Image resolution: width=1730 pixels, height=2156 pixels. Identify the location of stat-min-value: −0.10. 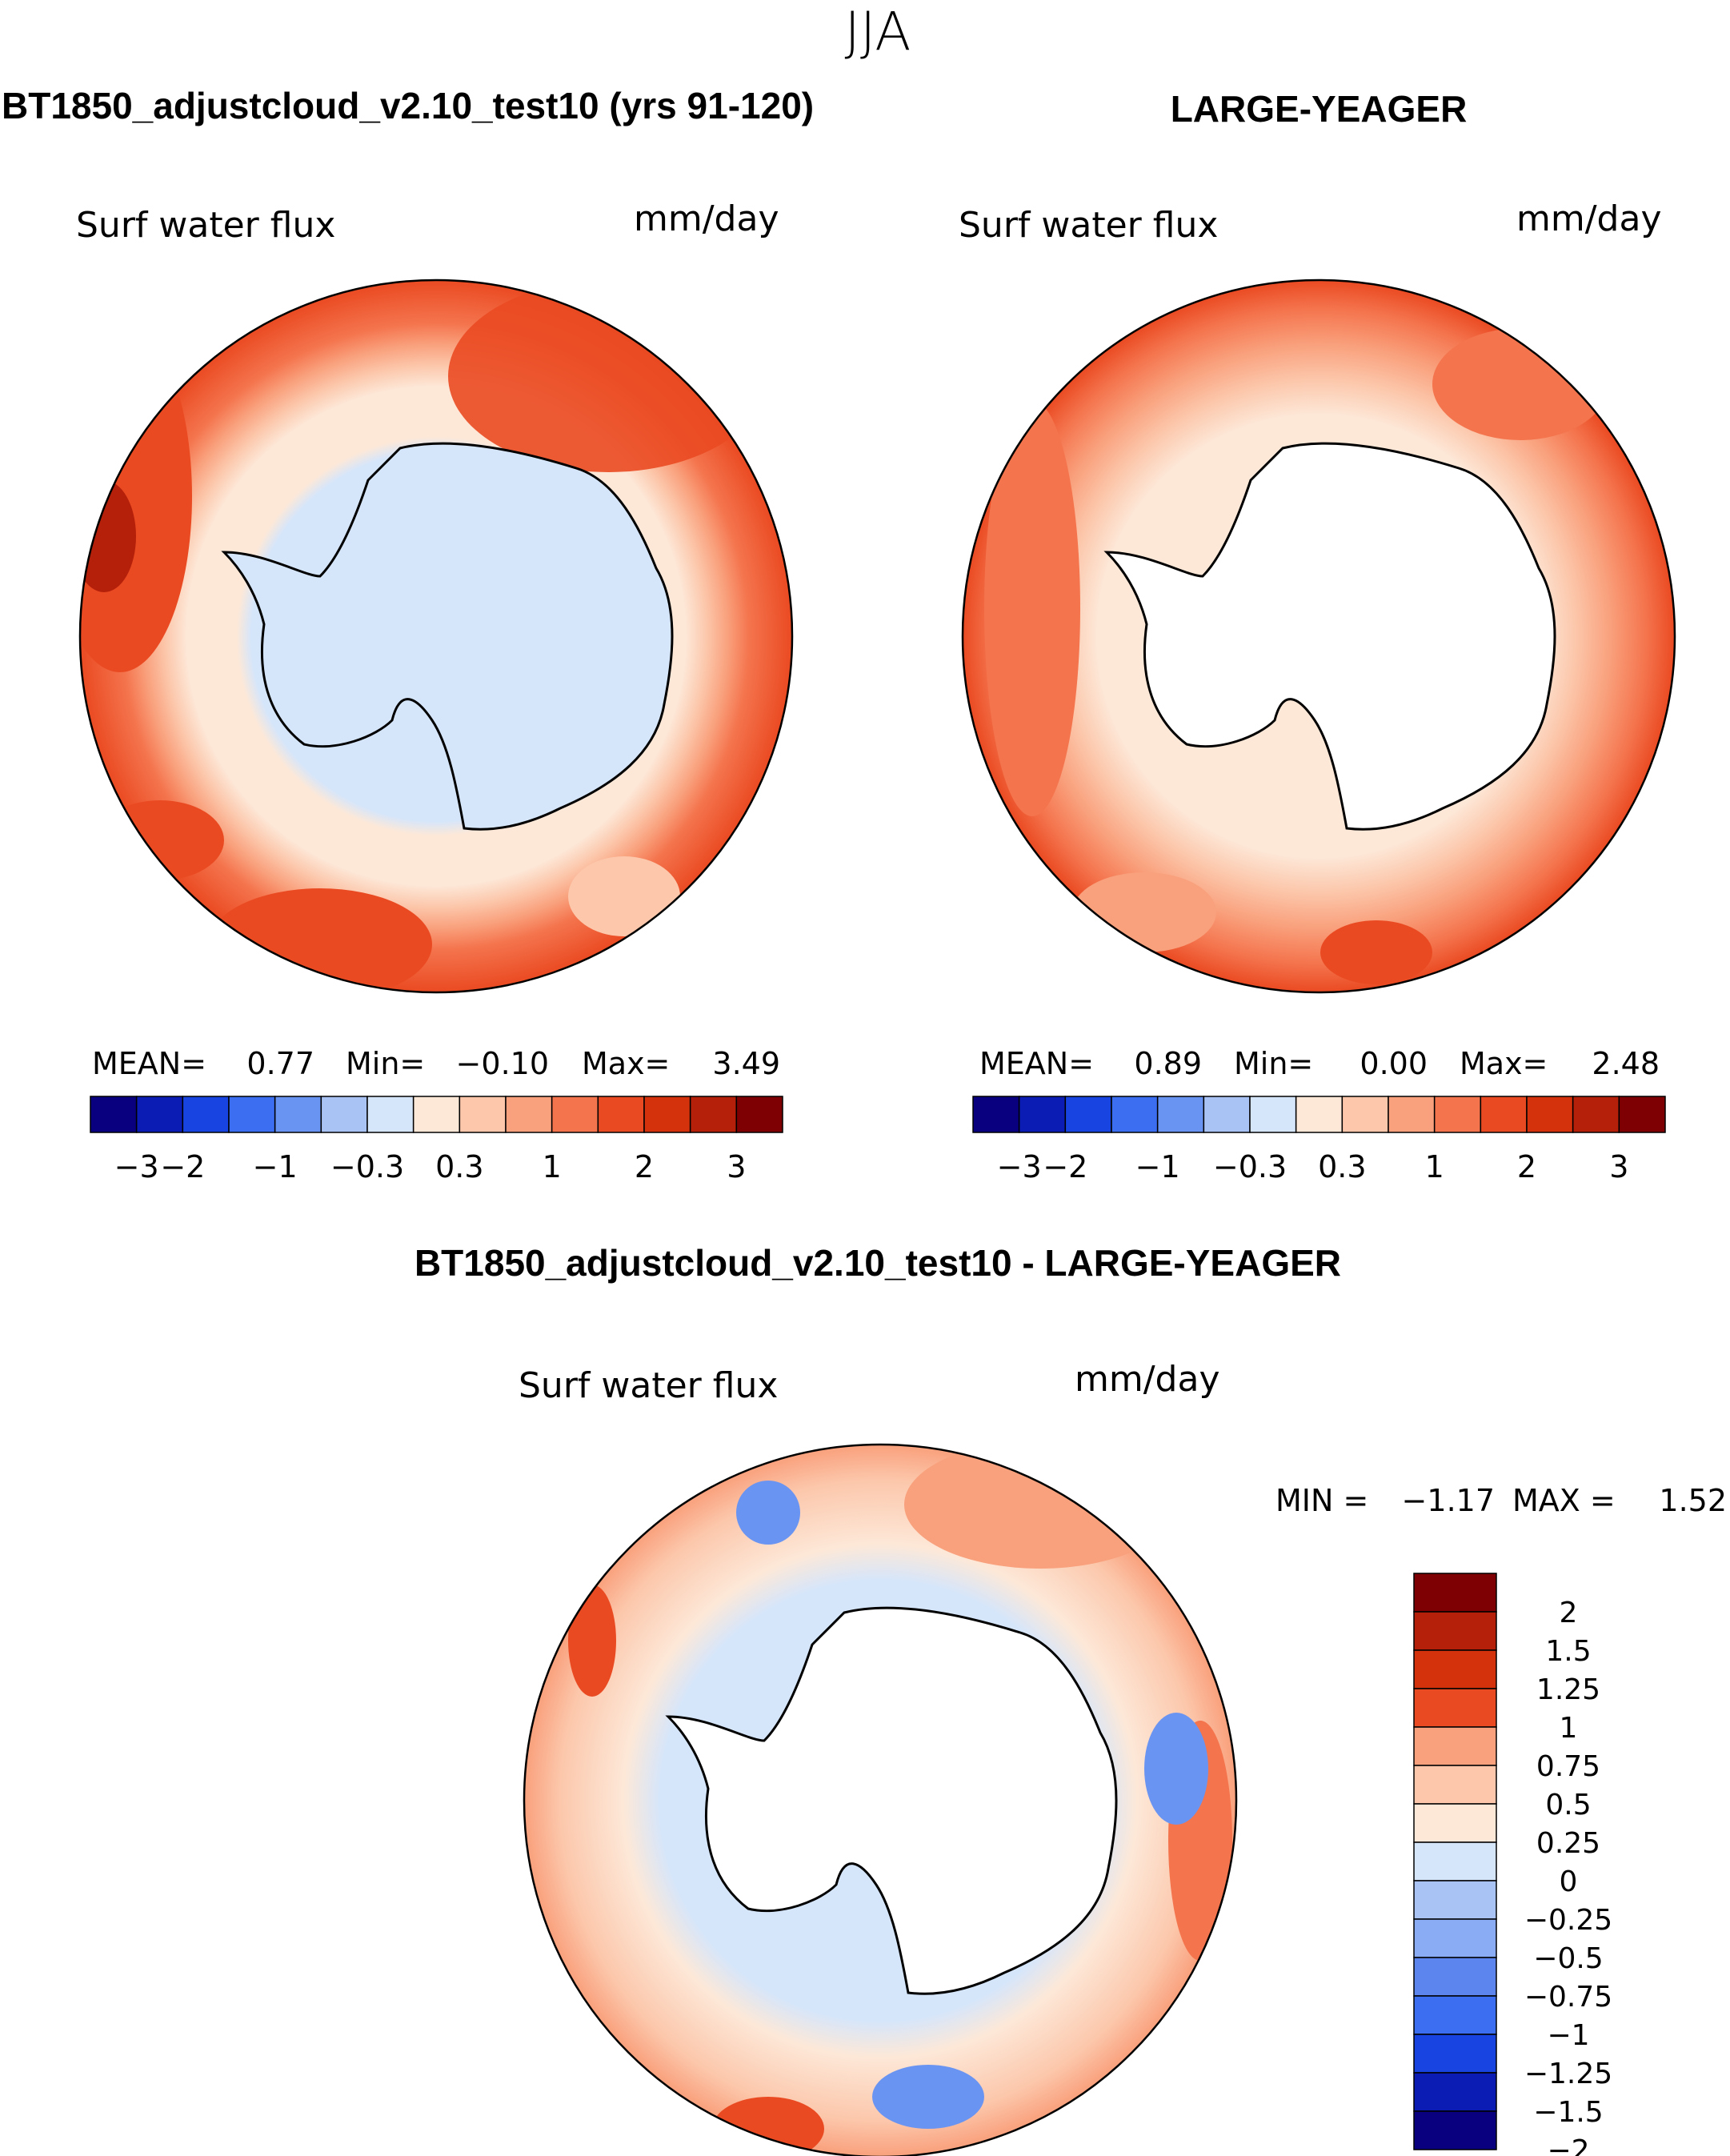
(503, 1063).